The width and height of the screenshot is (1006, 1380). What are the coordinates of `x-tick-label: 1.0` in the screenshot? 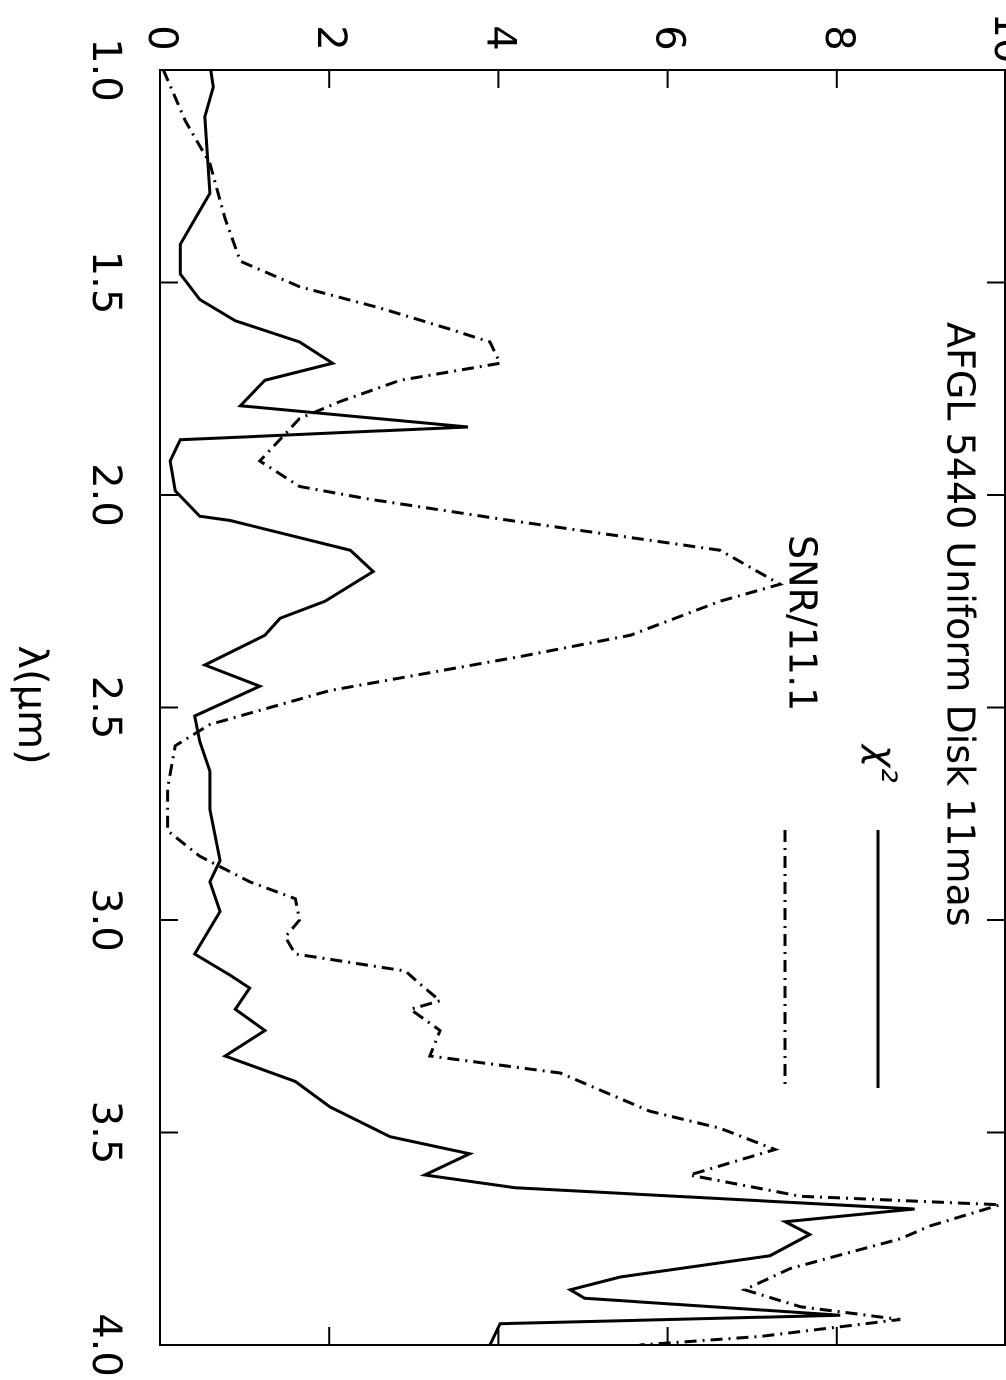 It's located at (106, 70).